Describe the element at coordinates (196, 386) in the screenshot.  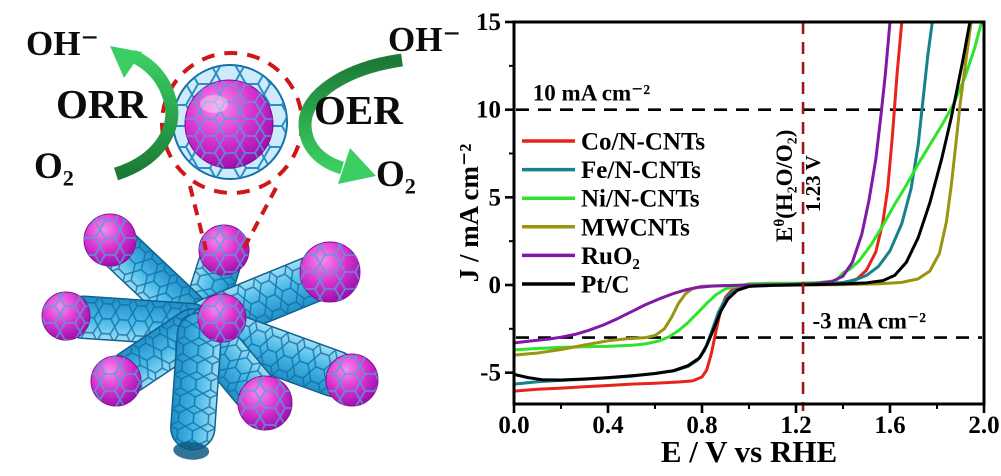
I see `cnt-tube-open-end` at that location.